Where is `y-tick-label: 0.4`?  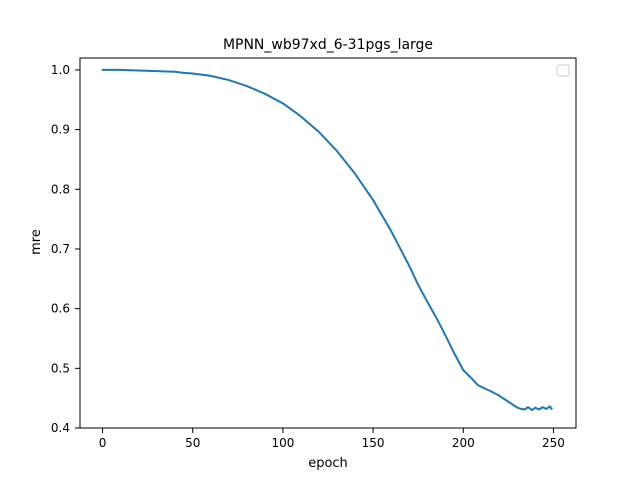
y-tick-label: 0.4 is located at coordinates (60, 428).